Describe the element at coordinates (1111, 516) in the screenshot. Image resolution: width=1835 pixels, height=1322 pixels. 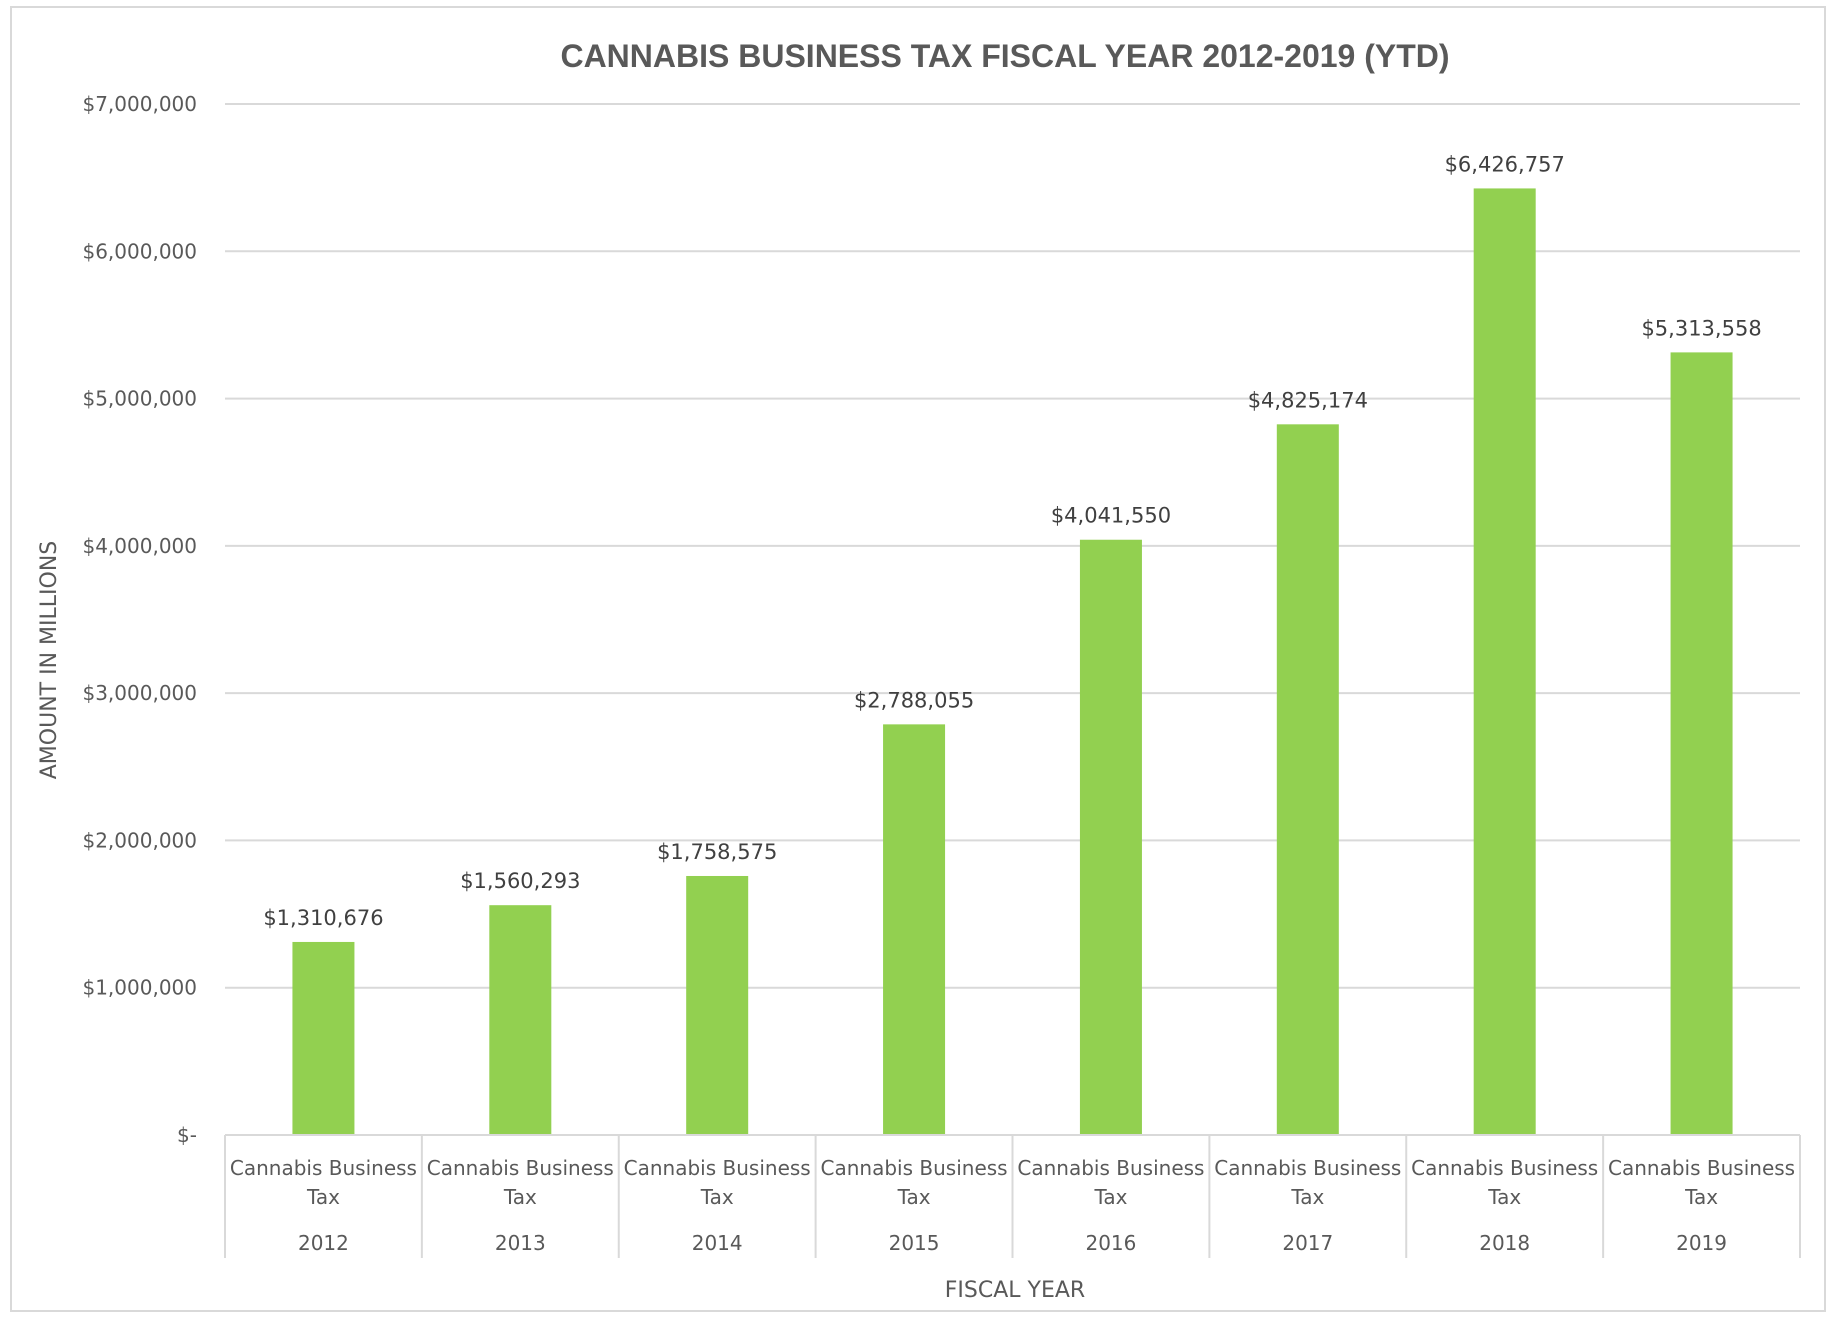
I see `data-label: $4,041,550` at that location.